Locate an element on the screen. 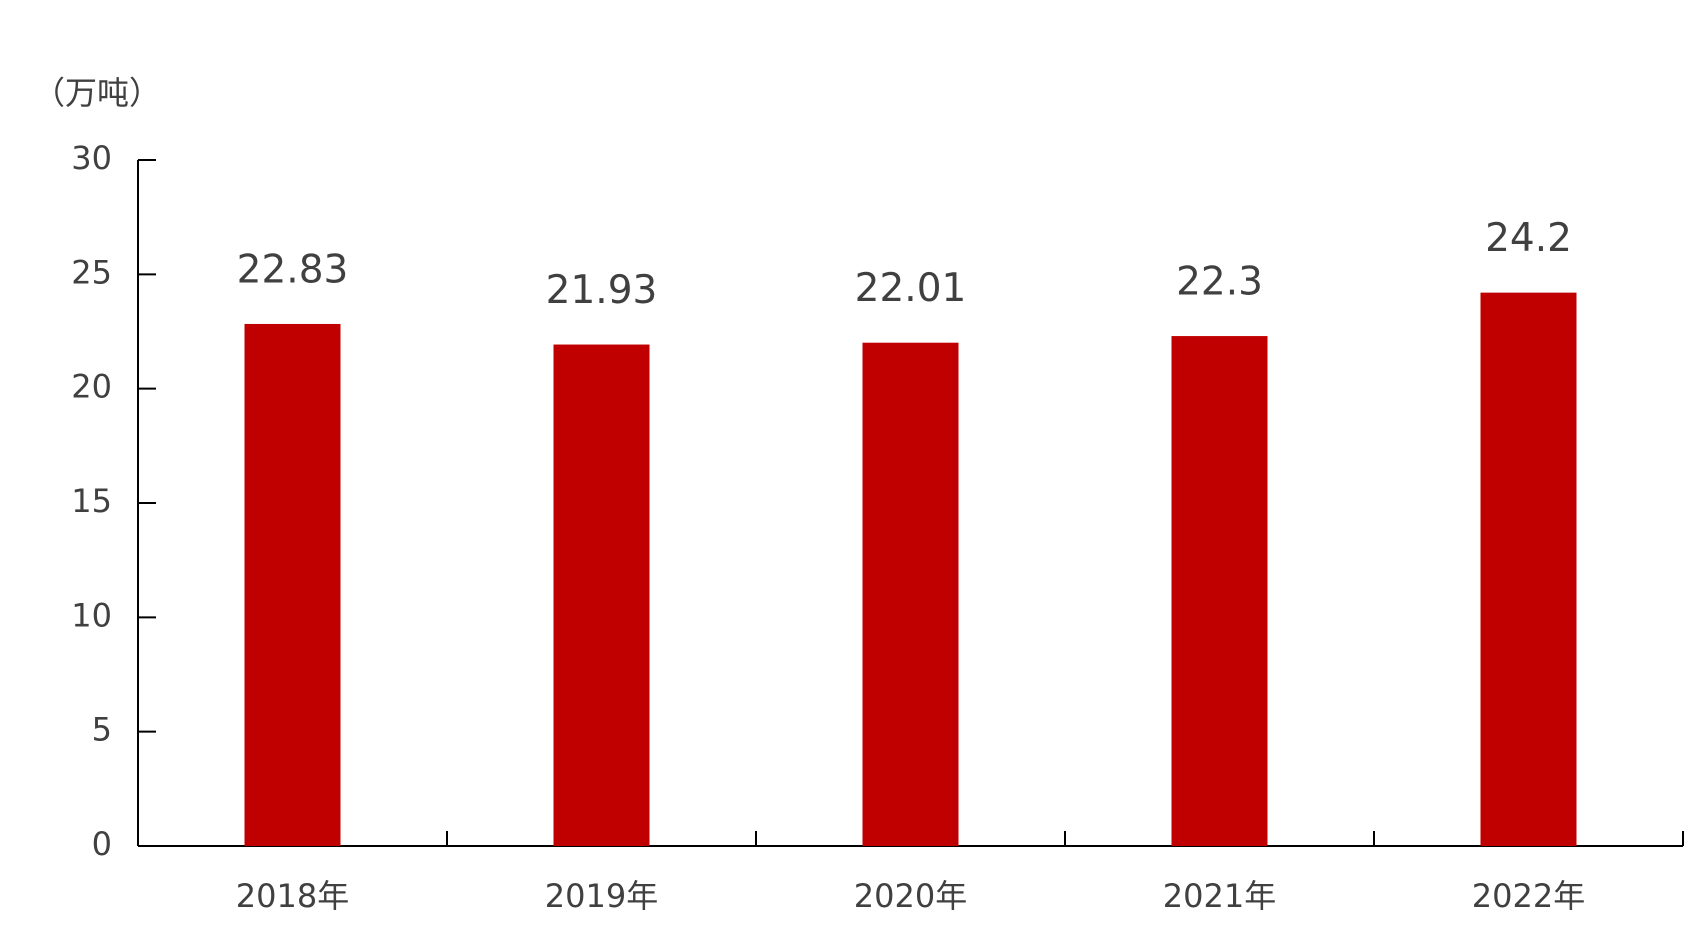  y-tick-label: 20 is located at coordinates (91, 387).